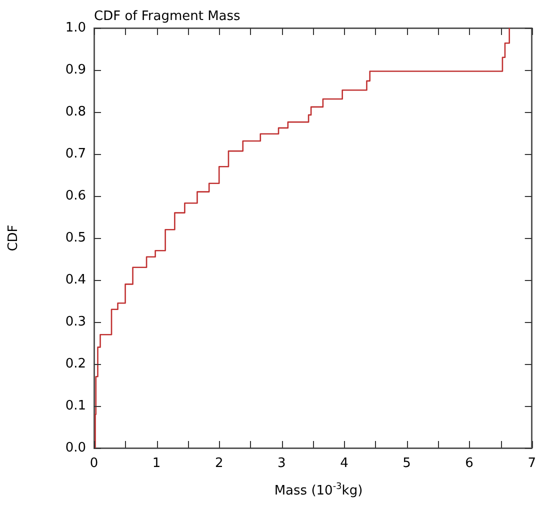  Describe the element at coordinates (167, 16) in the screenshot. I see `chart-title: CDF of Fragment Mass` at that location.